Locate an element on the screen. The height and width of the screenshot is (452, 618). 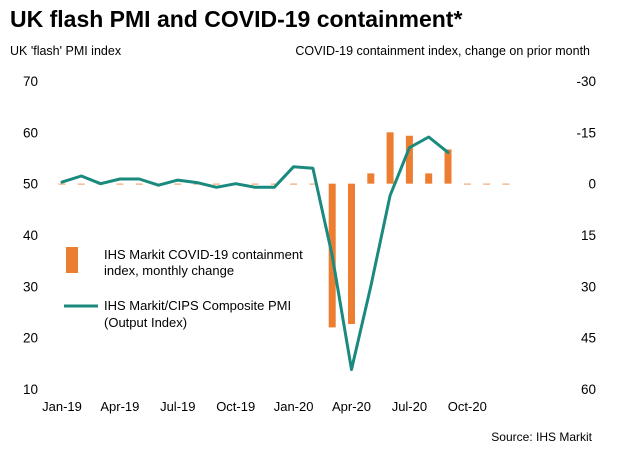
legend-bar-label-line2: index, monthly change is located at coordinates (169, 270).